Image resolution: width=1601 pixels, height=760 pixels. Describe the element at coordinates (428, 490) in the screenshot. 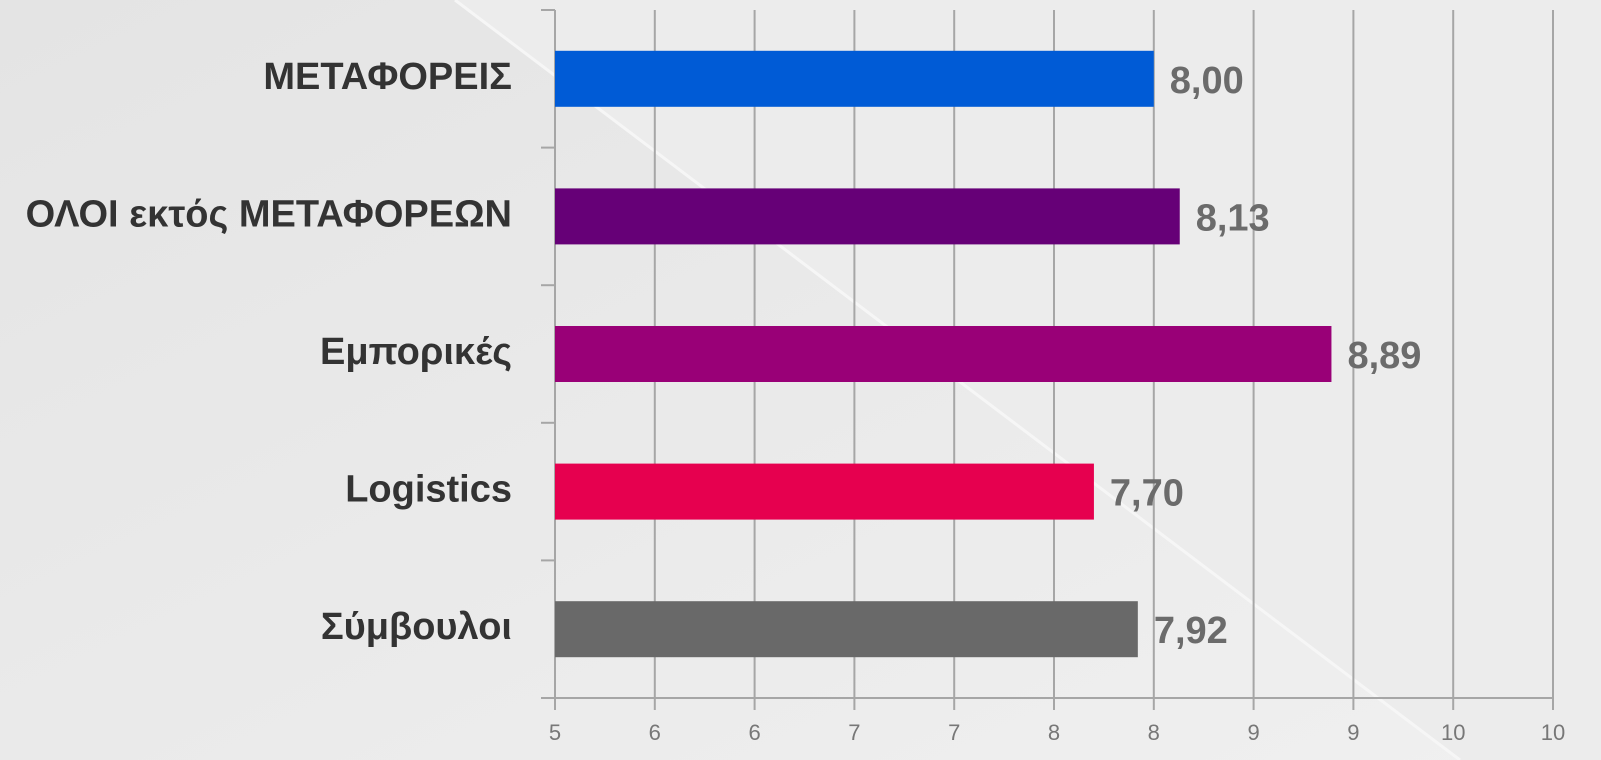

I see `y-tick-label: Logistics` at that location.